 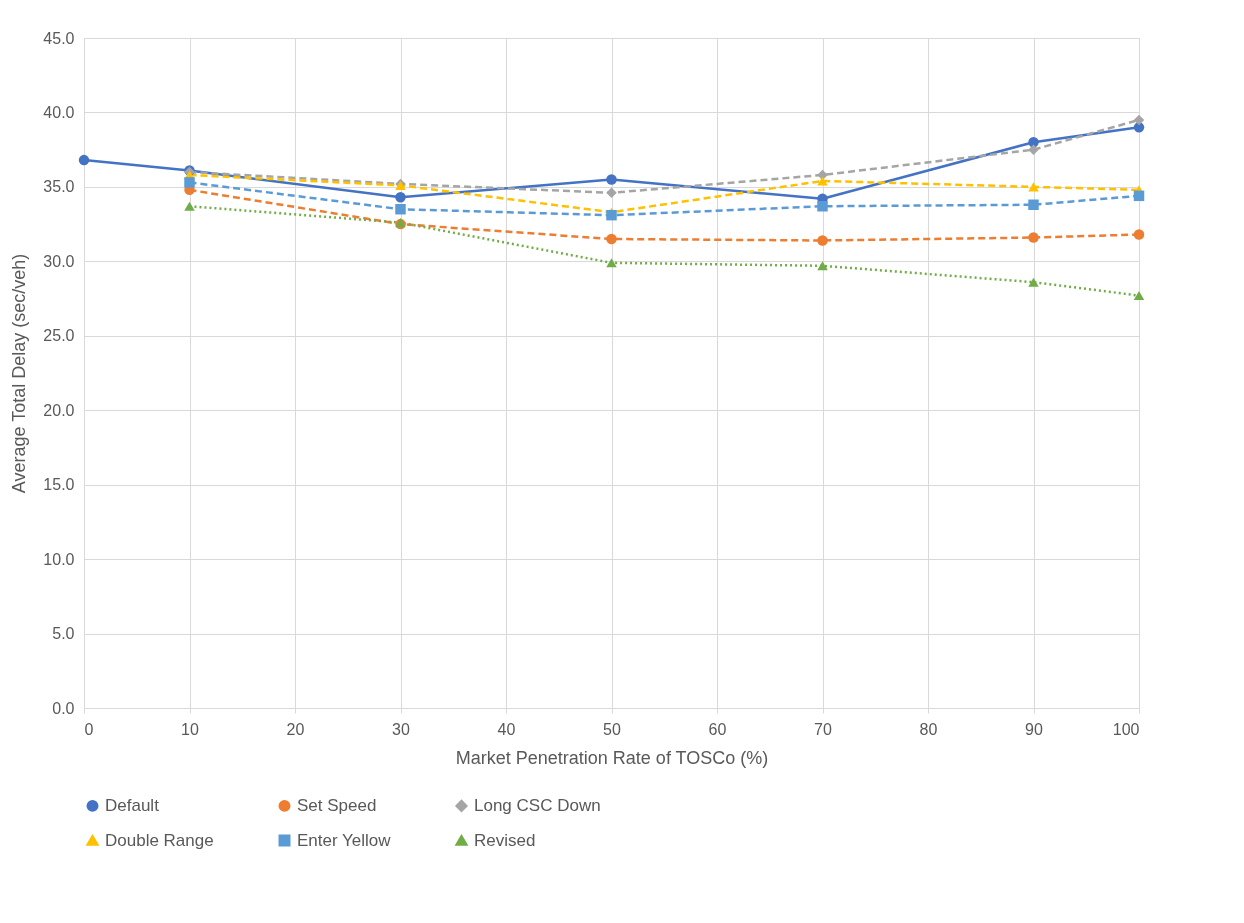 I want to click on y-axis-title: Average Total Delay (sec/veh), so click(x=19, y=373).